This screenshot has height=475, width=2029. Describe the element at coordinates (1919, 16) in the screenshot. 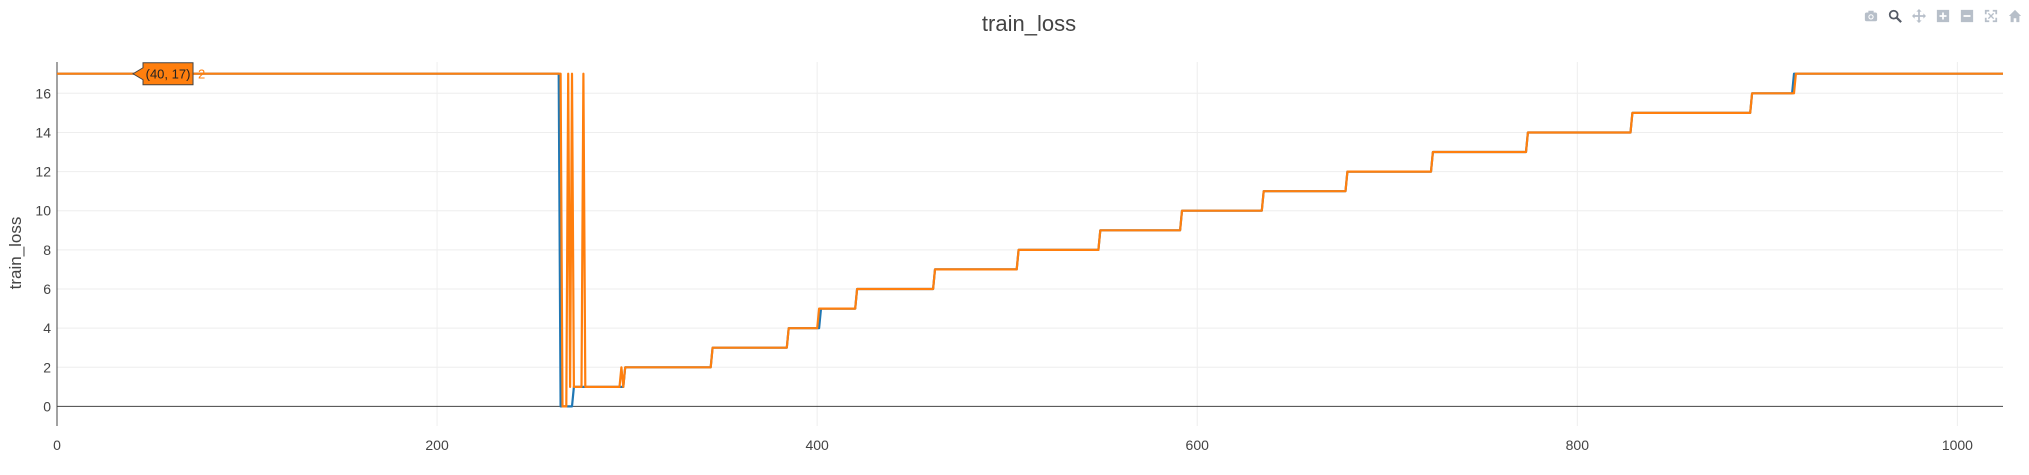

I see `pan-icon` at that location.